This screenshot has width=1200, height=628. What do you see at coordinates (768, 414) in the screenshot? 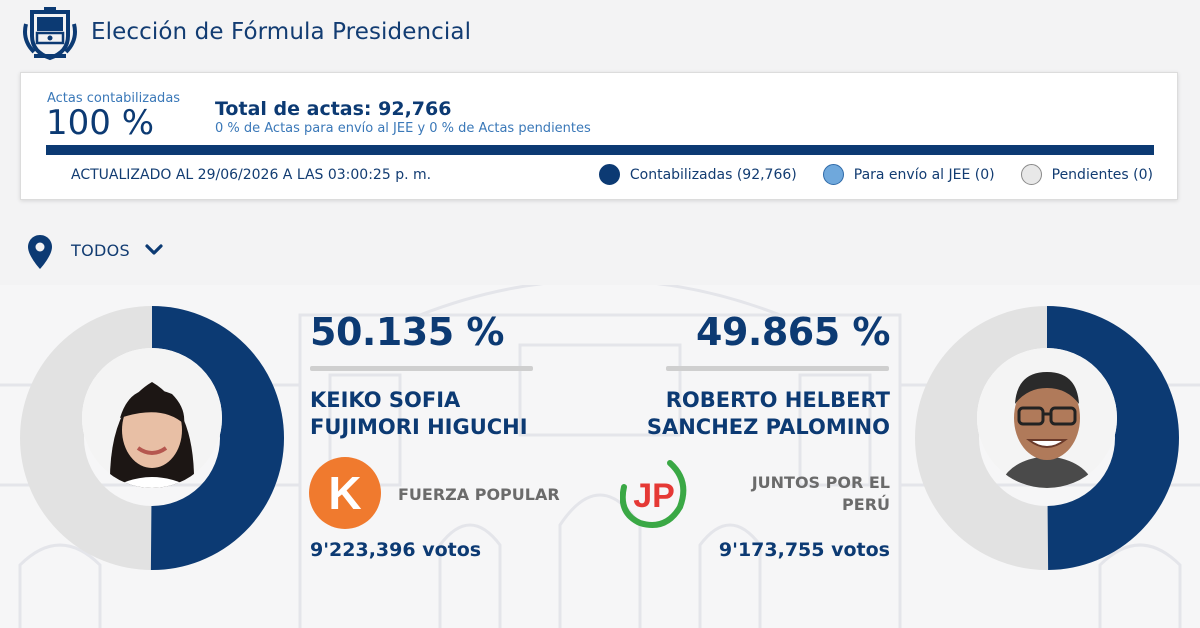
I see `candidate-2-name: ROBERTO HELBERT SANCHEZ PALOMINO` at bounding box center [768, 414].